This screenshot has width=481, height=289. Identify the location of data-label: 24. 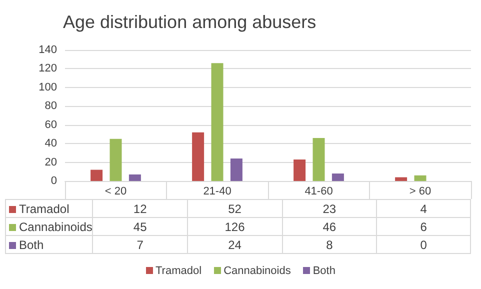
(234, 245).